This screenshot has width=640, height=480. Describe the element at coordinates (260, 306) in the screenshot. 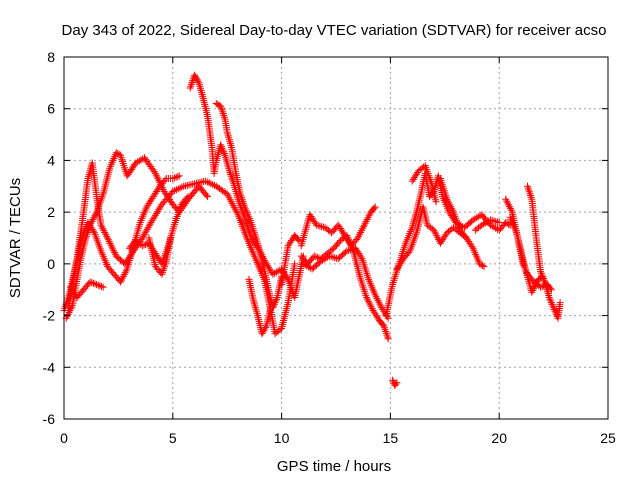

I see `series-trace-i` at that location.